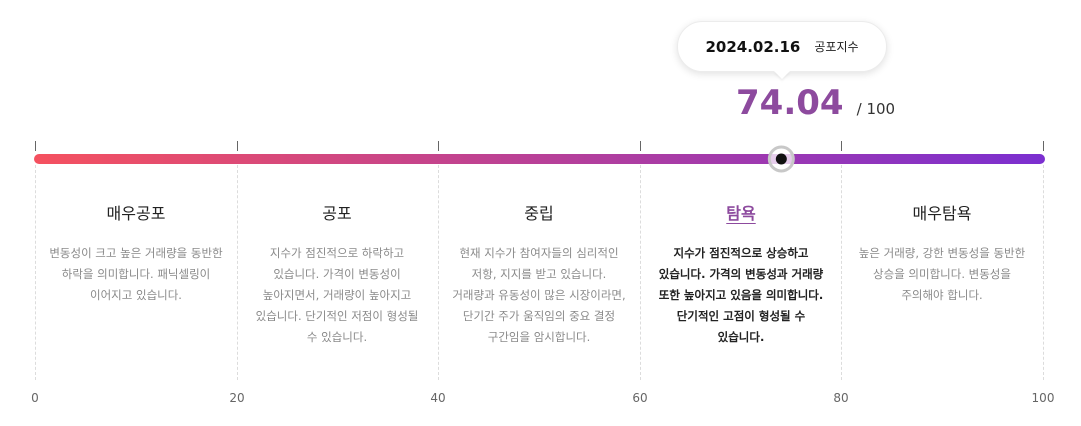 The height and width of the screenshot is (426, 1081). I want to click on index-max: / 100, so click(876, 109).